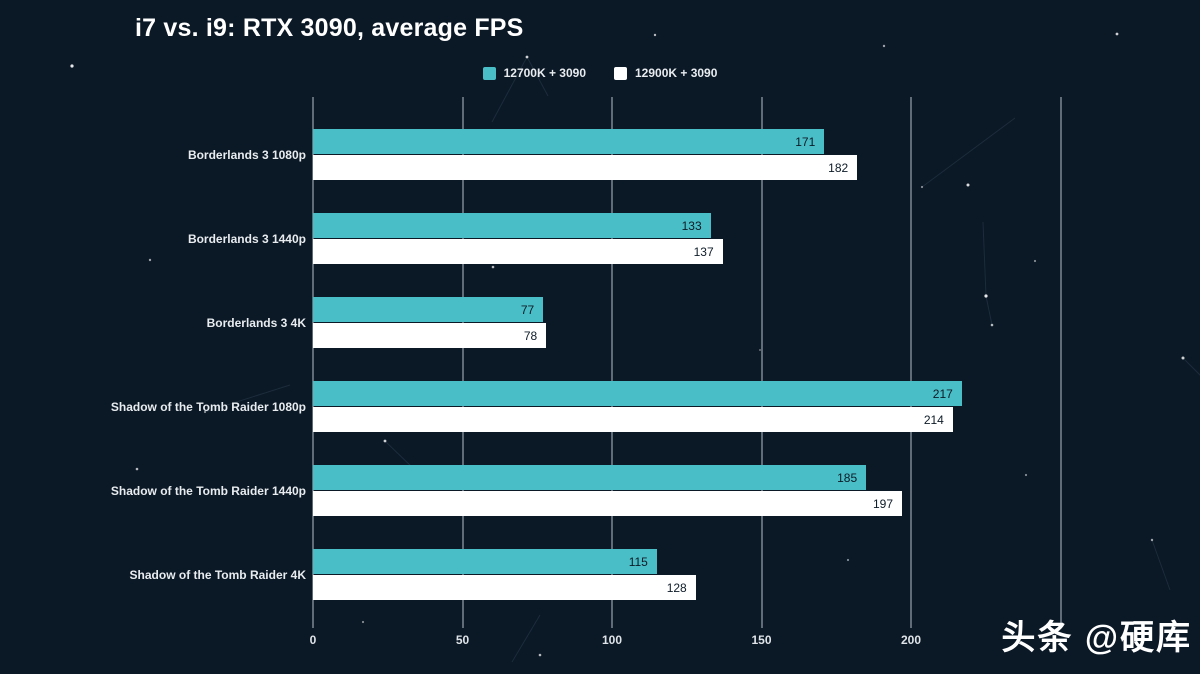 The height and width of the screenshot is (674, 1200). I want to click on bar-value-label: 217, so click(942, 394).